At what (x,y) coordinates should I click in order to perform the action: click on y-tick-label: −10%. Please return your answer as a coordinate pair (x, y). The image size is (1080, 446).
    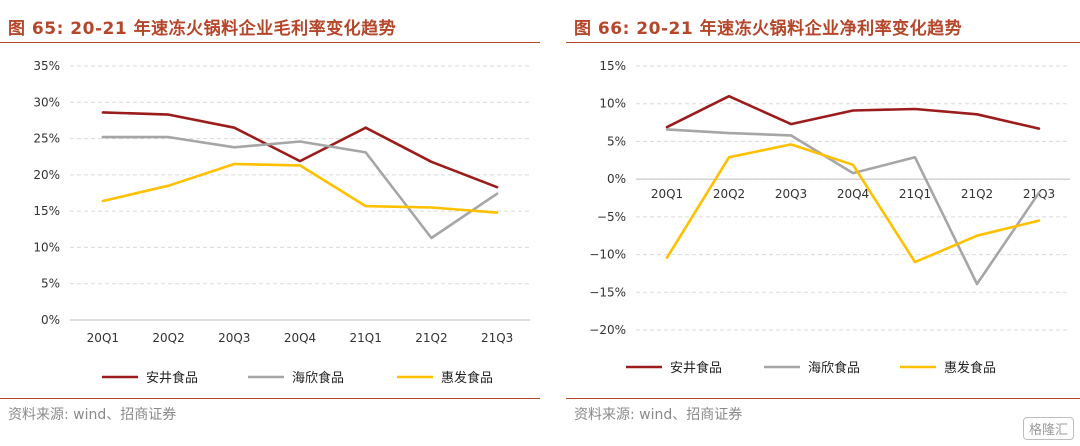
    Looking at the image, I should click on (607, 255).